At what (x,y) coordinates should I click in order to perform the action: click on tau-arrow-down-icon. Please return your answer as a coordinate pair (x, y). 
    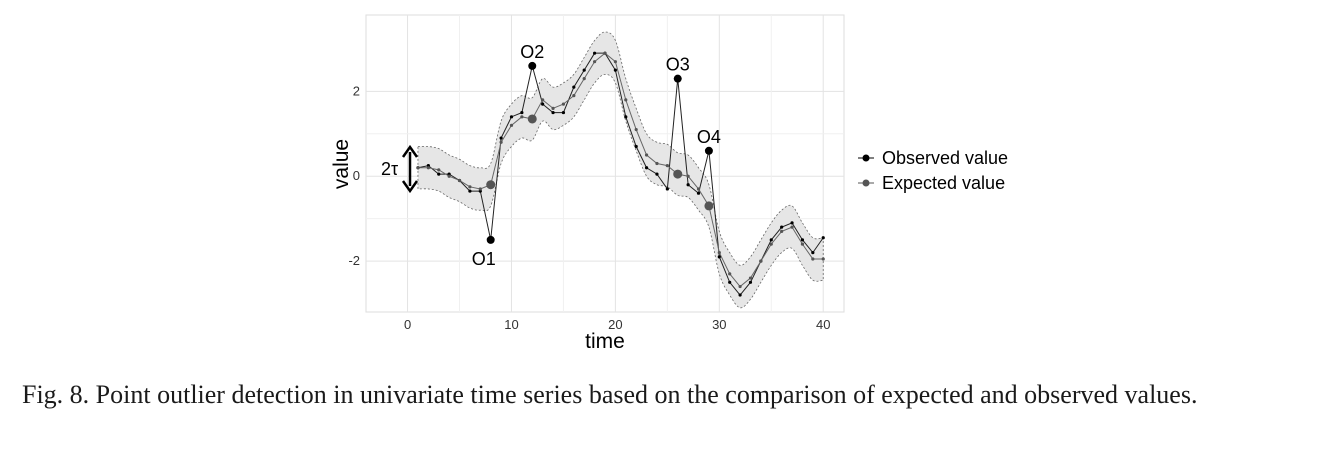
    Looking at the image, I should click on (410, 187).